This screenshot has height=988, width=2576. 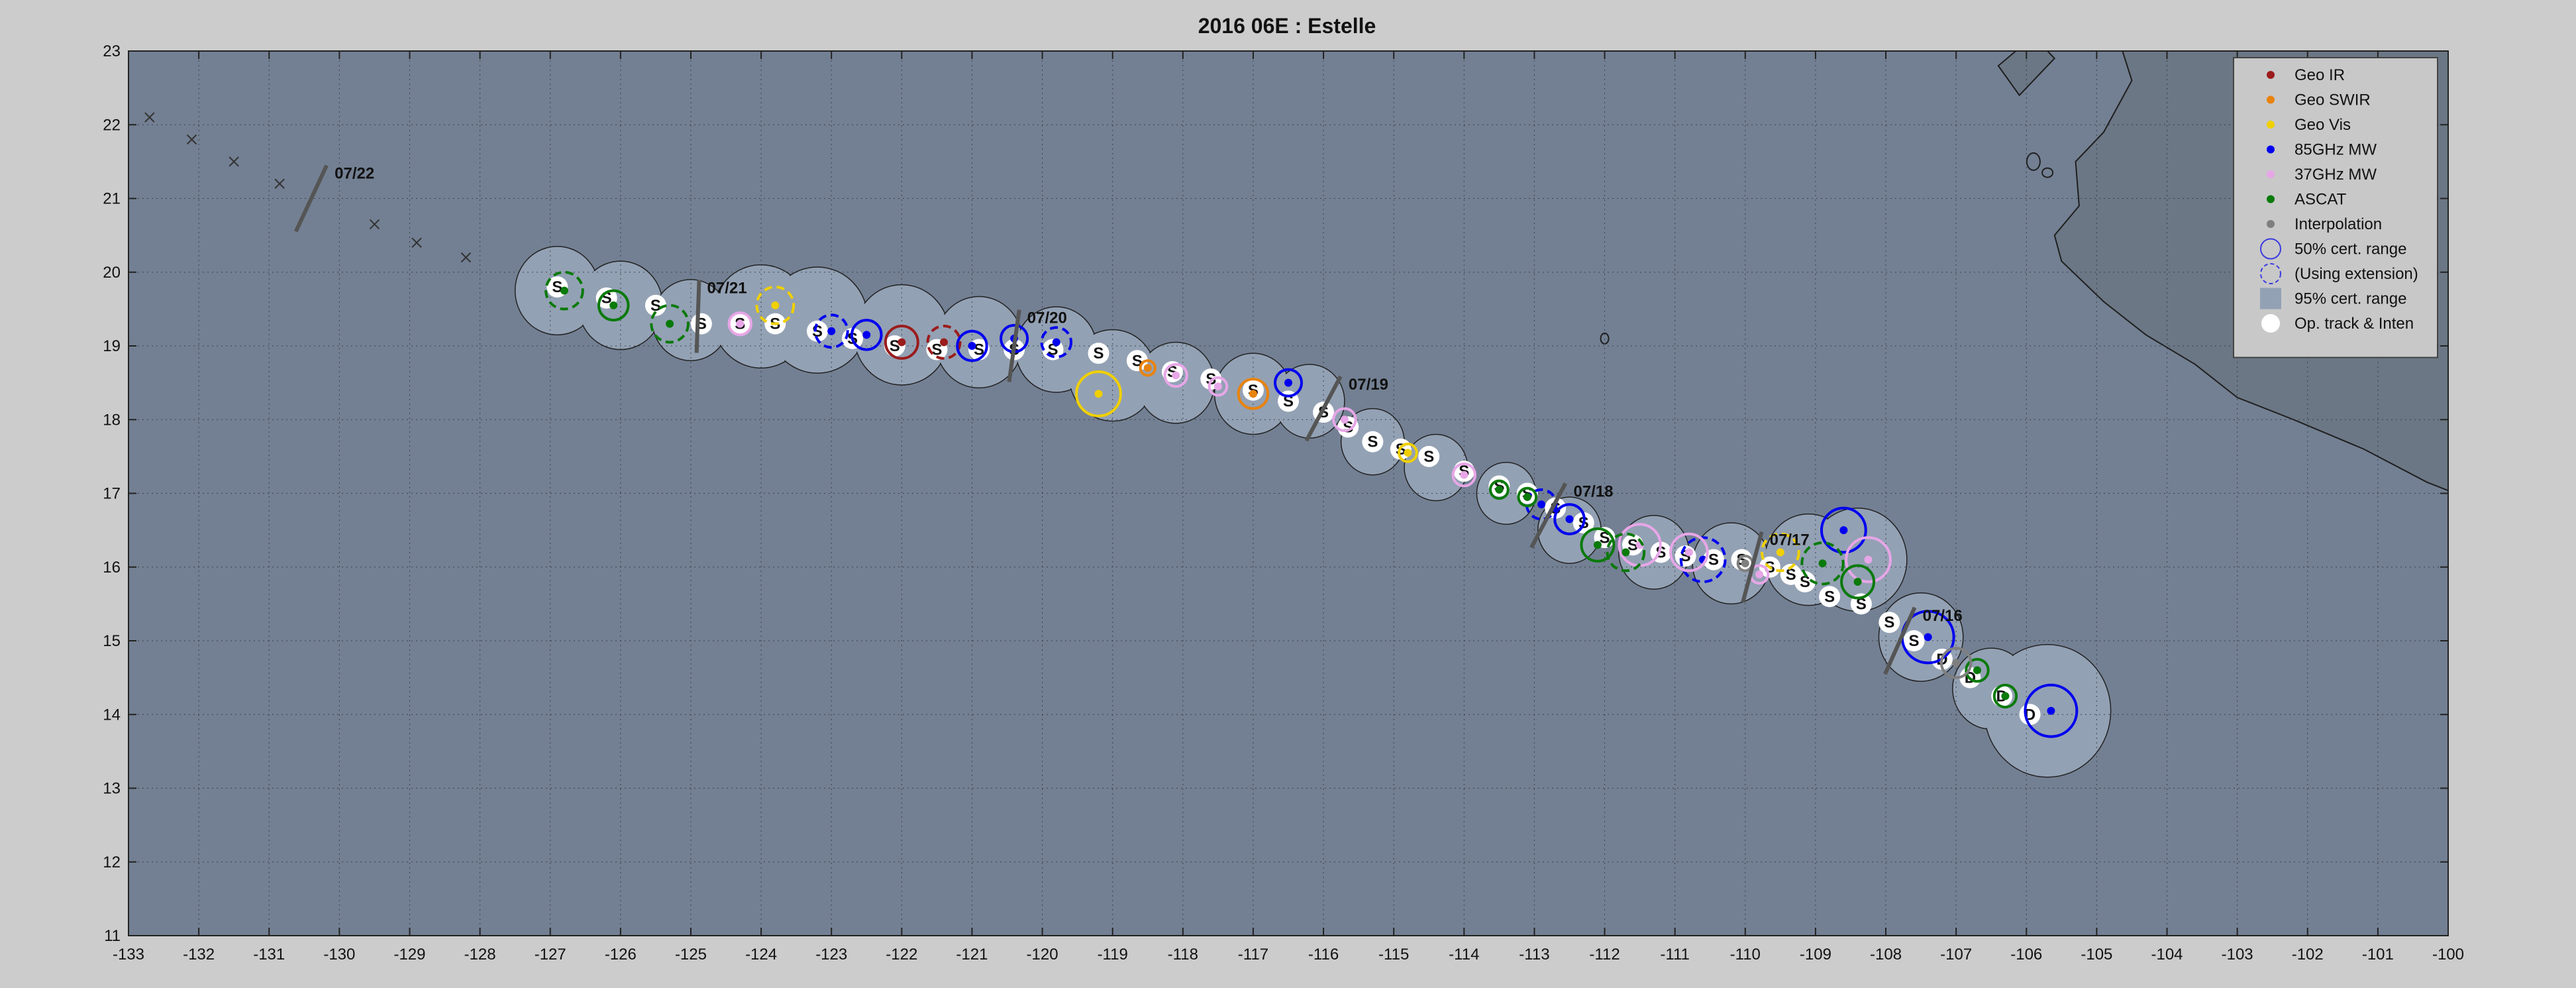 I want to click on x-tick-label: -102, so click(x=2308, y=954).